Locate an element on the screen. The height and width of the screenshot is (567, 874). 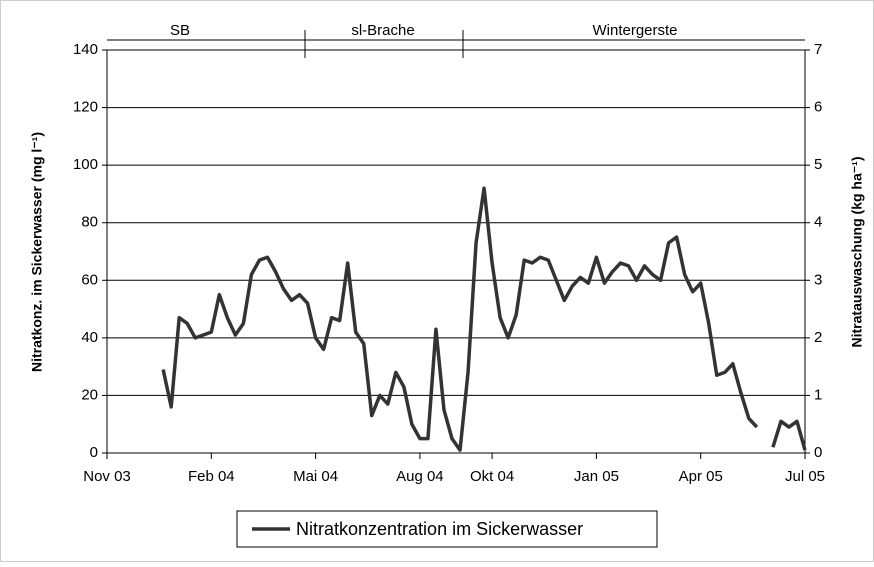
y2-tick-label: 5 is located at coordinates (818, 164).